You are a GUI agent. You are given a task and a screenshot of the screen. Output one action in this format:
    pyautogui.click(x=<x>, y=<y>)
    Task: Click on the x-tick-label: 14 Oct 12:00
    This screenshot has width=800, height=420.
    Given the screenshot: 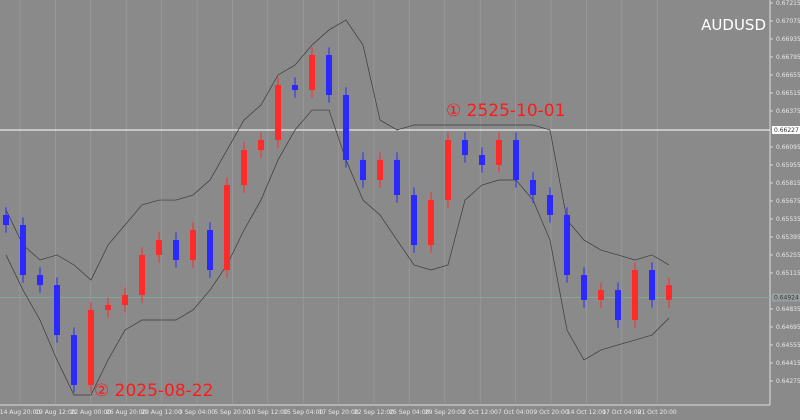 What is the action you would take?
    pyautogui.click(x=586, y=412)
    